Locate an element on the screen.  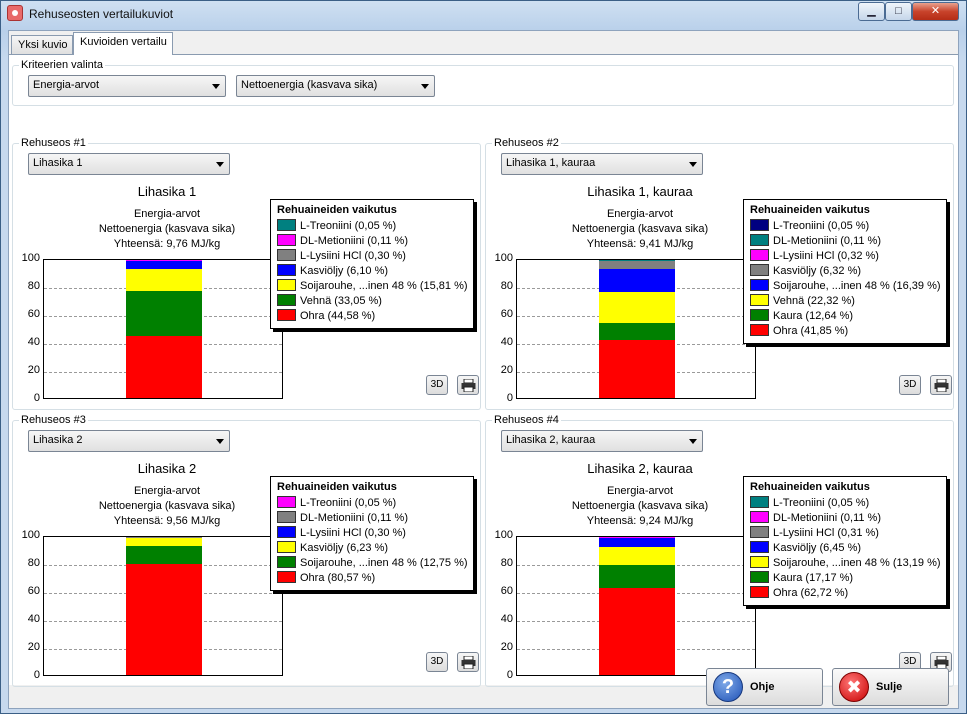
chart-title: Lihasika 2 is located at coordinates (167, 468).